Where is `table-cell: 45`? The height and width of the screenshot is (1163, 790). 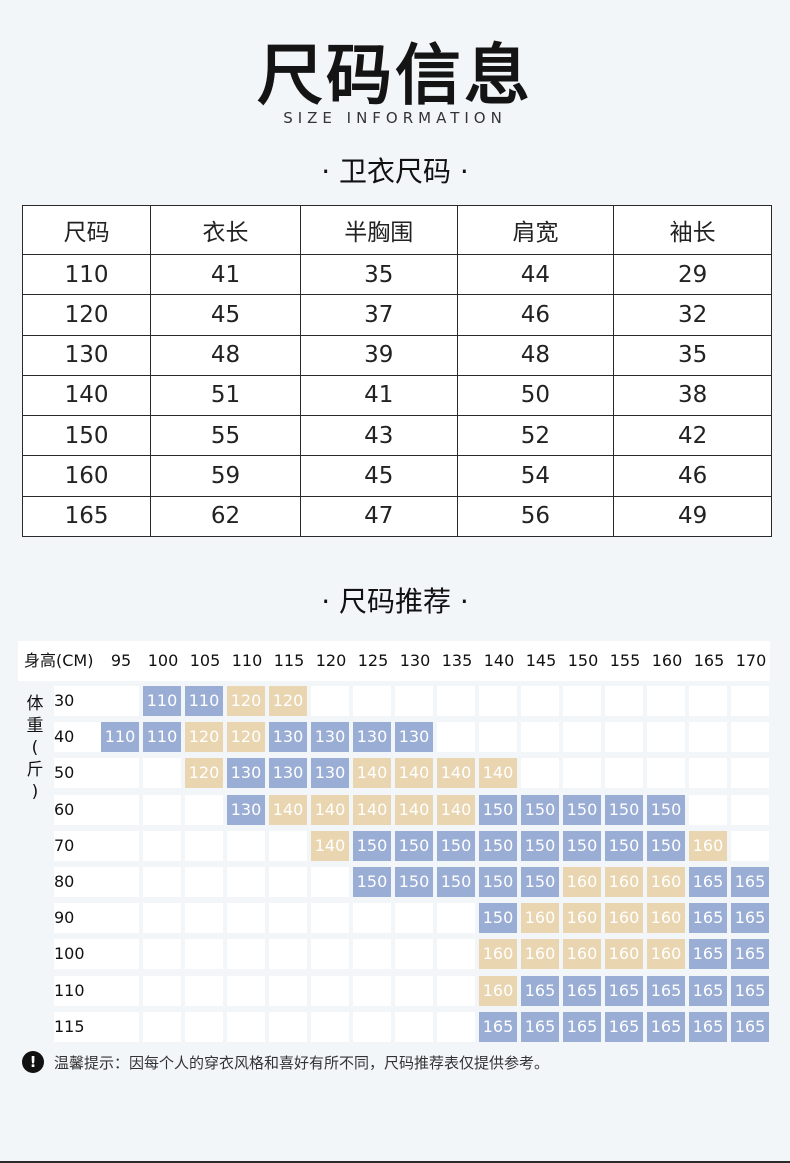 table-cell: 45 is located at coordinates (378, 476).